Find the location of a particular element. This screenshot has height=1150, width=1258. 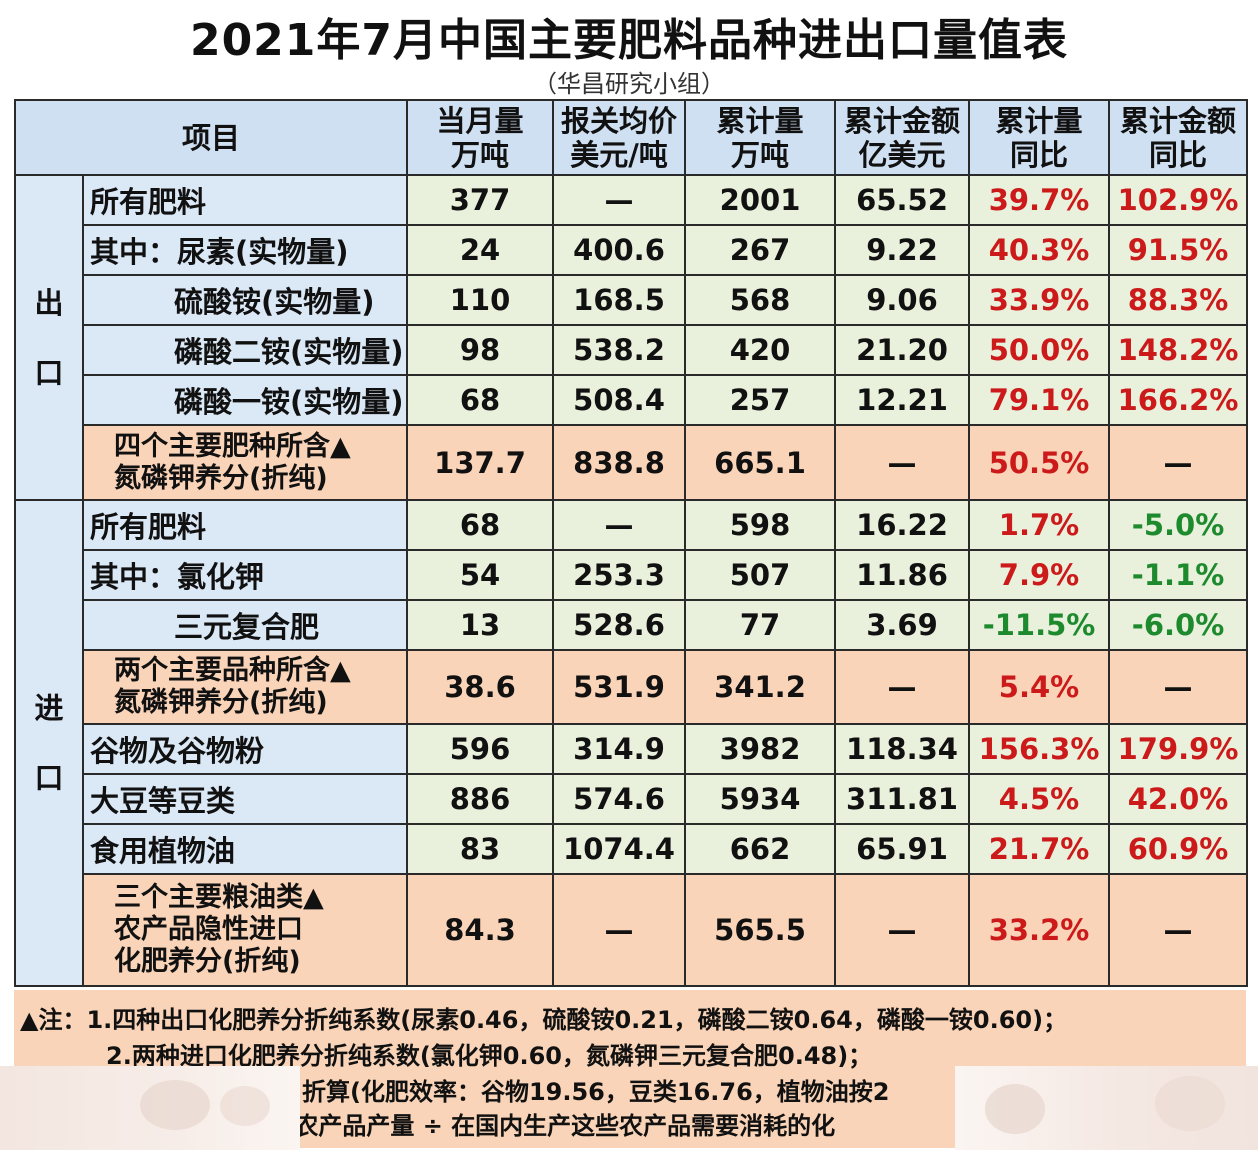

cell: 838.8 is located at coordinates (619, 462).